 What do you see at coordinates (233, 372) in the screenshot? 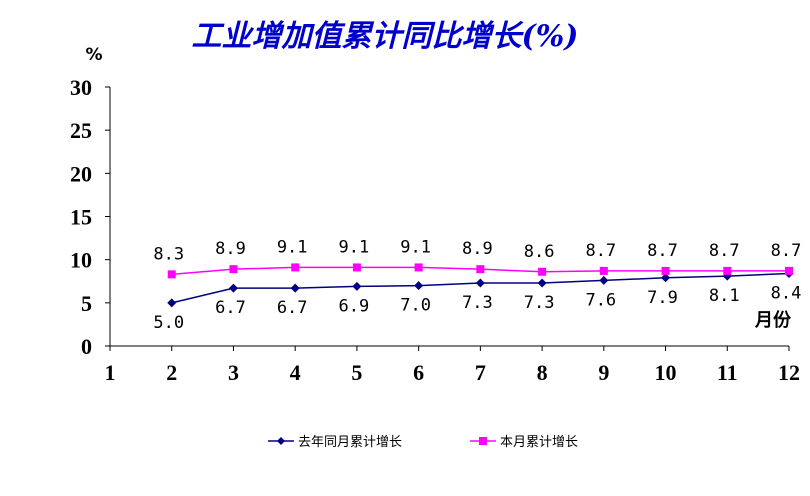
I see `x-tick-label: 3` at bounding box center [233, 372].